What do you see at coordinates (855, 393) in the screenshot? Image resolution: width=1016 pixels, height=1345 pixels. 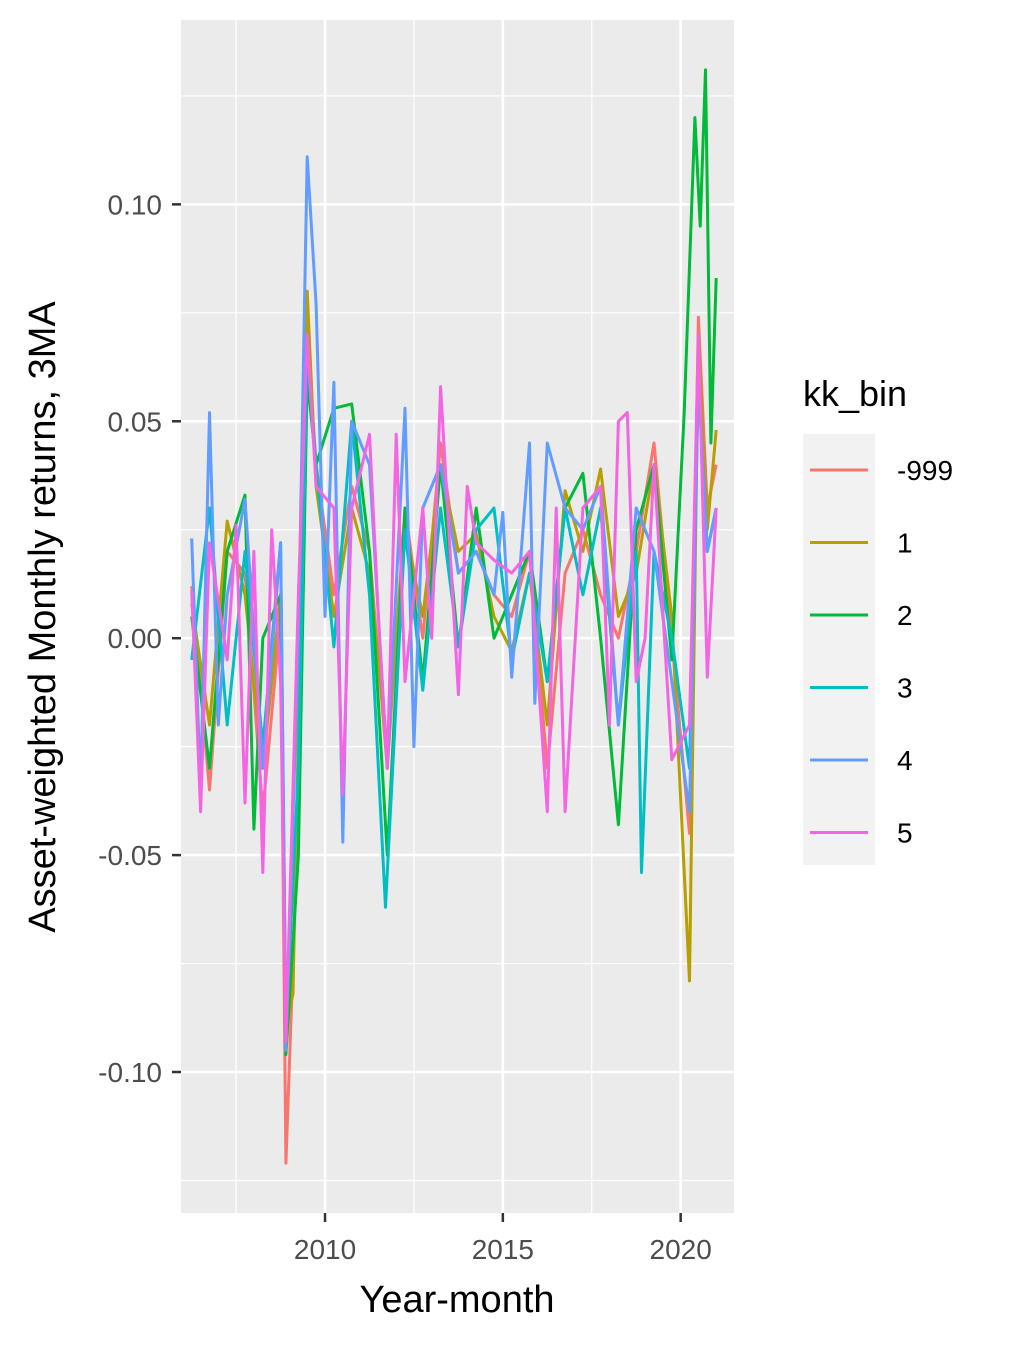 I see `legend-title: kk_bin` at bounding box center [855, 393].